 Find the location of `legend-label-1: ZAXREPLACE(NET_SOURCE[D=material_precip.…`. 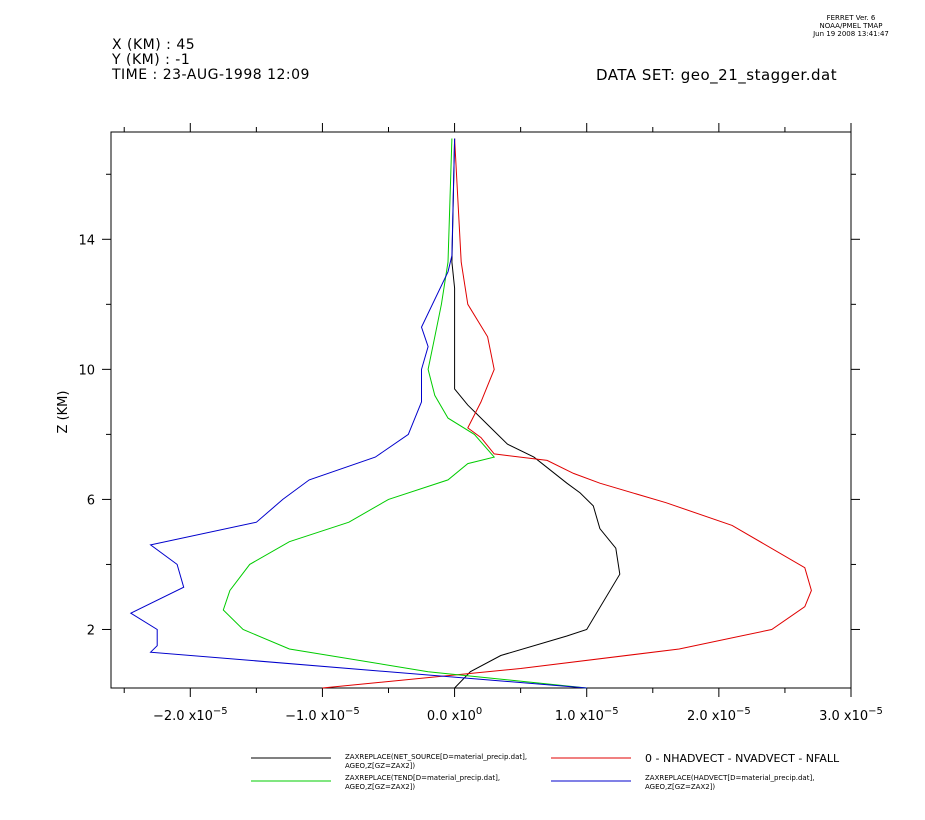

legend-label-1: ZAXREPLACE(NET_SOURCE[D=material_precip.… is located at coordinates (436, 757).